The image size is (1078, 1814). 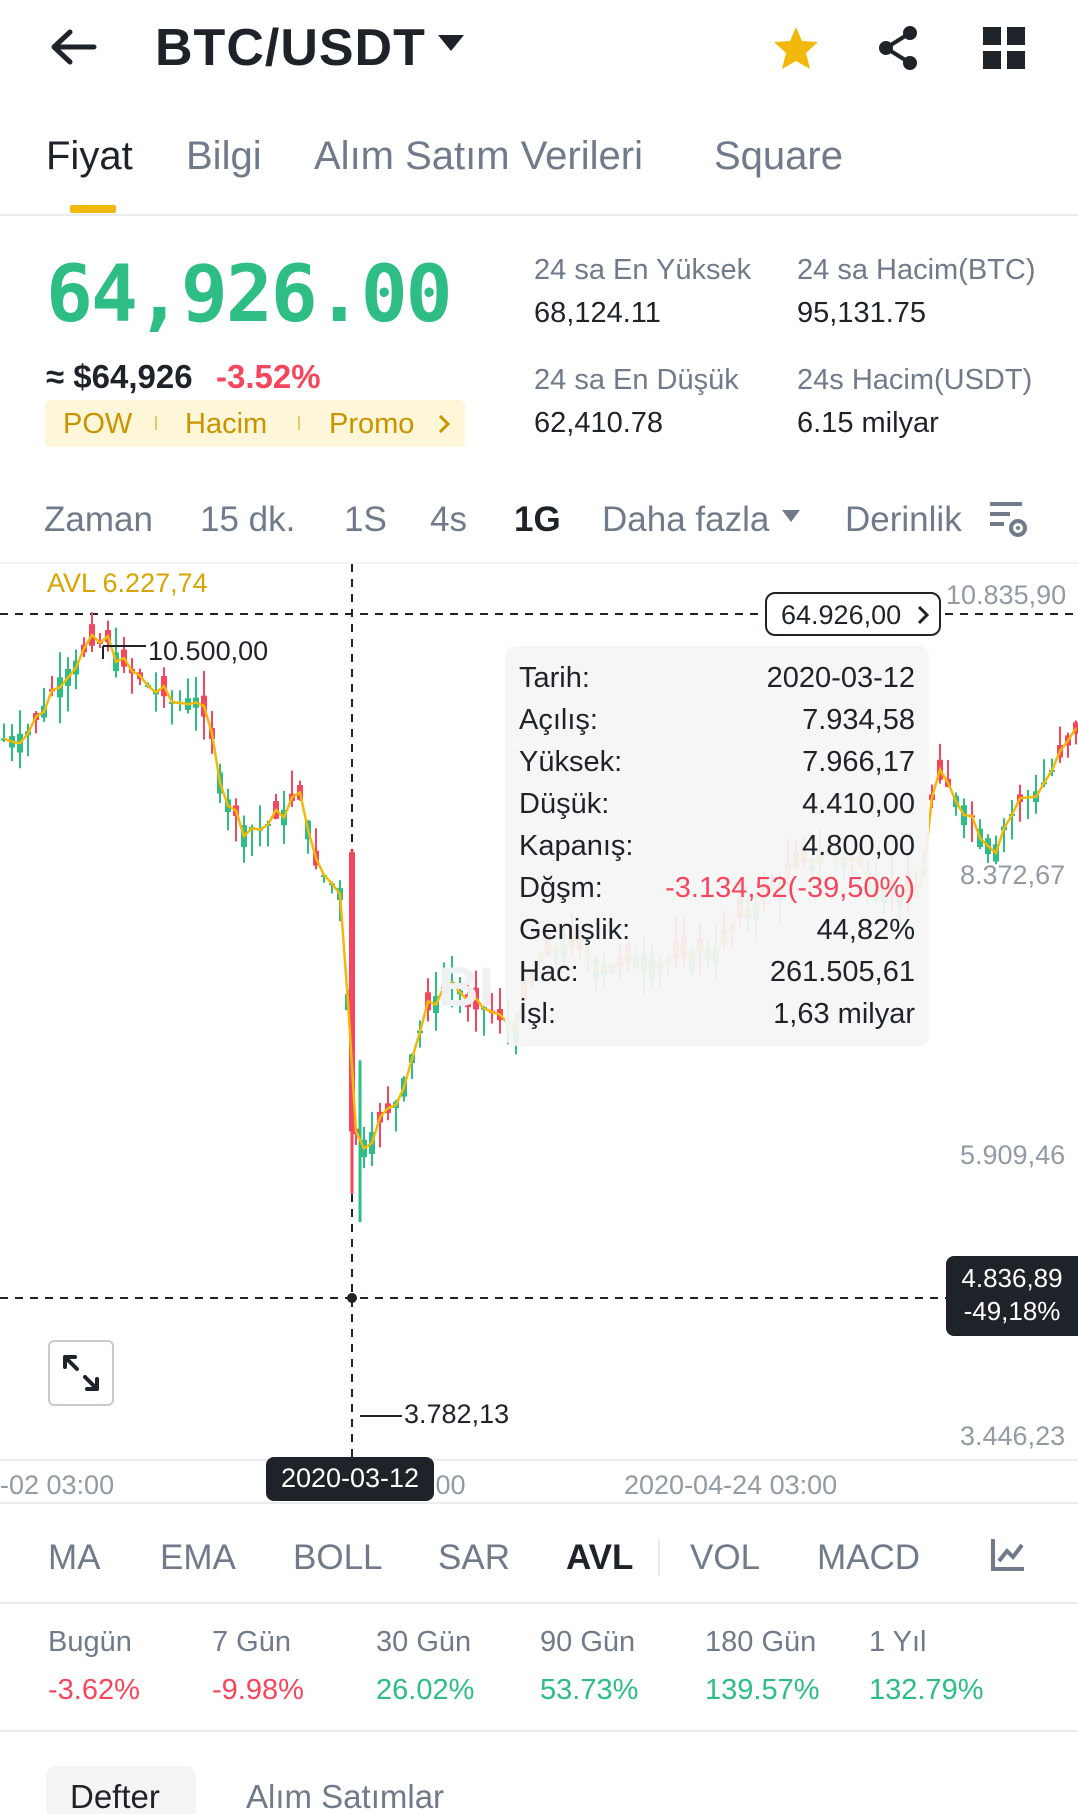 I want to click on avl-label: AVL 6.227,74, so click(x=127, y=583).